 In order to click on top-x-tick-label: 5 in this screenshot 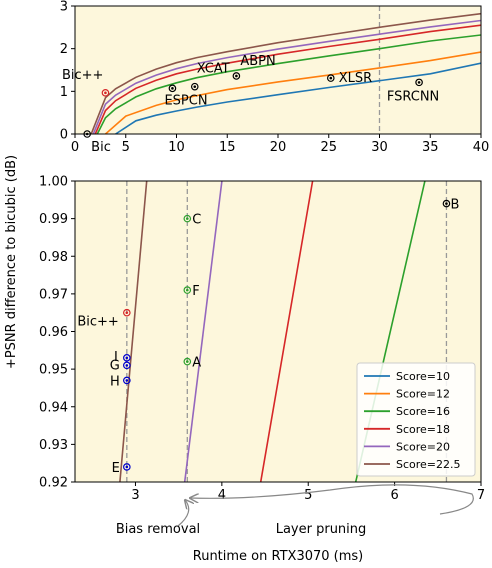, I will do `click(126, 147)`.